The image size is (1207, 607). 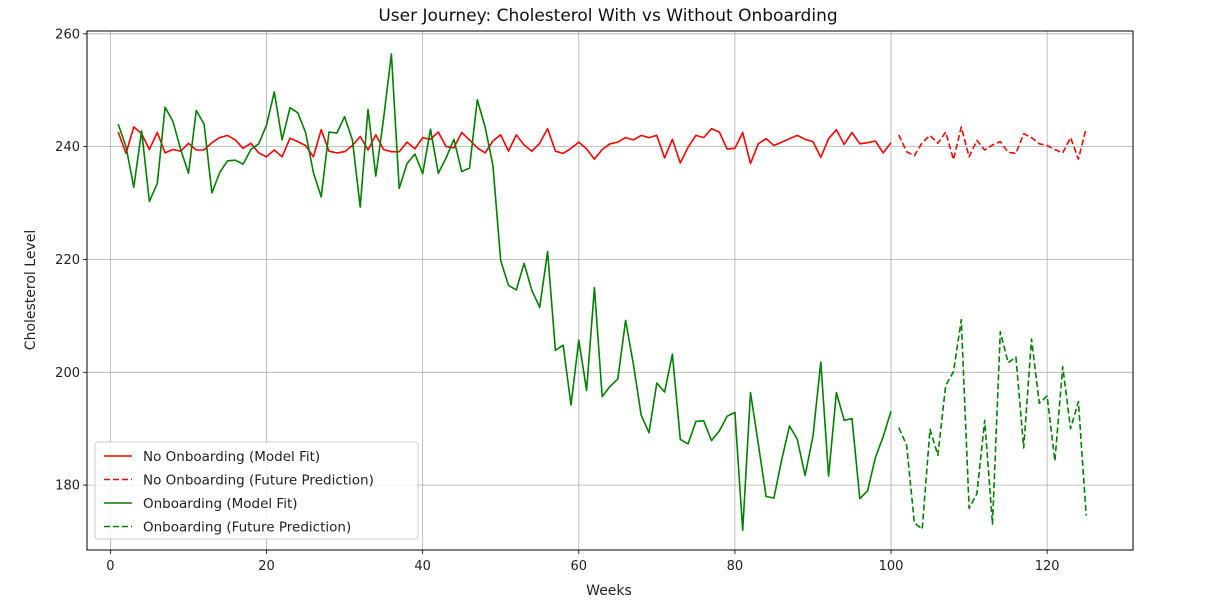 What do you see at coordinates (67, 260) in the screenshot?
I see `y-tick-label: 220` at bounding box center [67, 260].